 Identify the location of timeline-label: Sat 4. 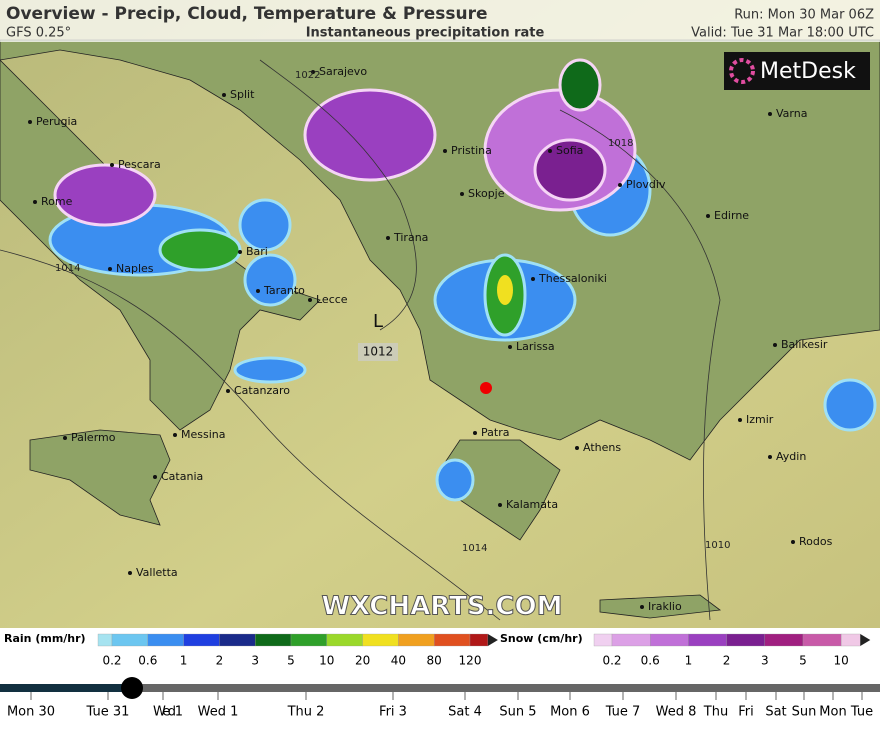
(465, 712).